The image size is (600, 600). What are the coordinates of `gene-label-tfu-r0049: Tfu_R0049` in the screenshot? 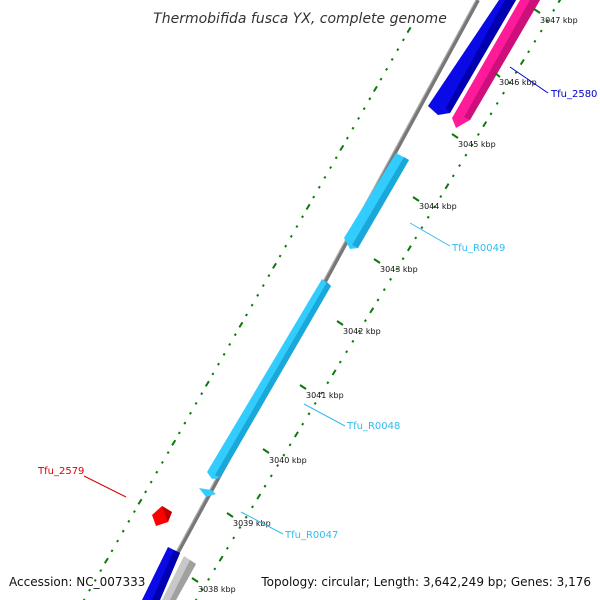 It's located at (478, 248).